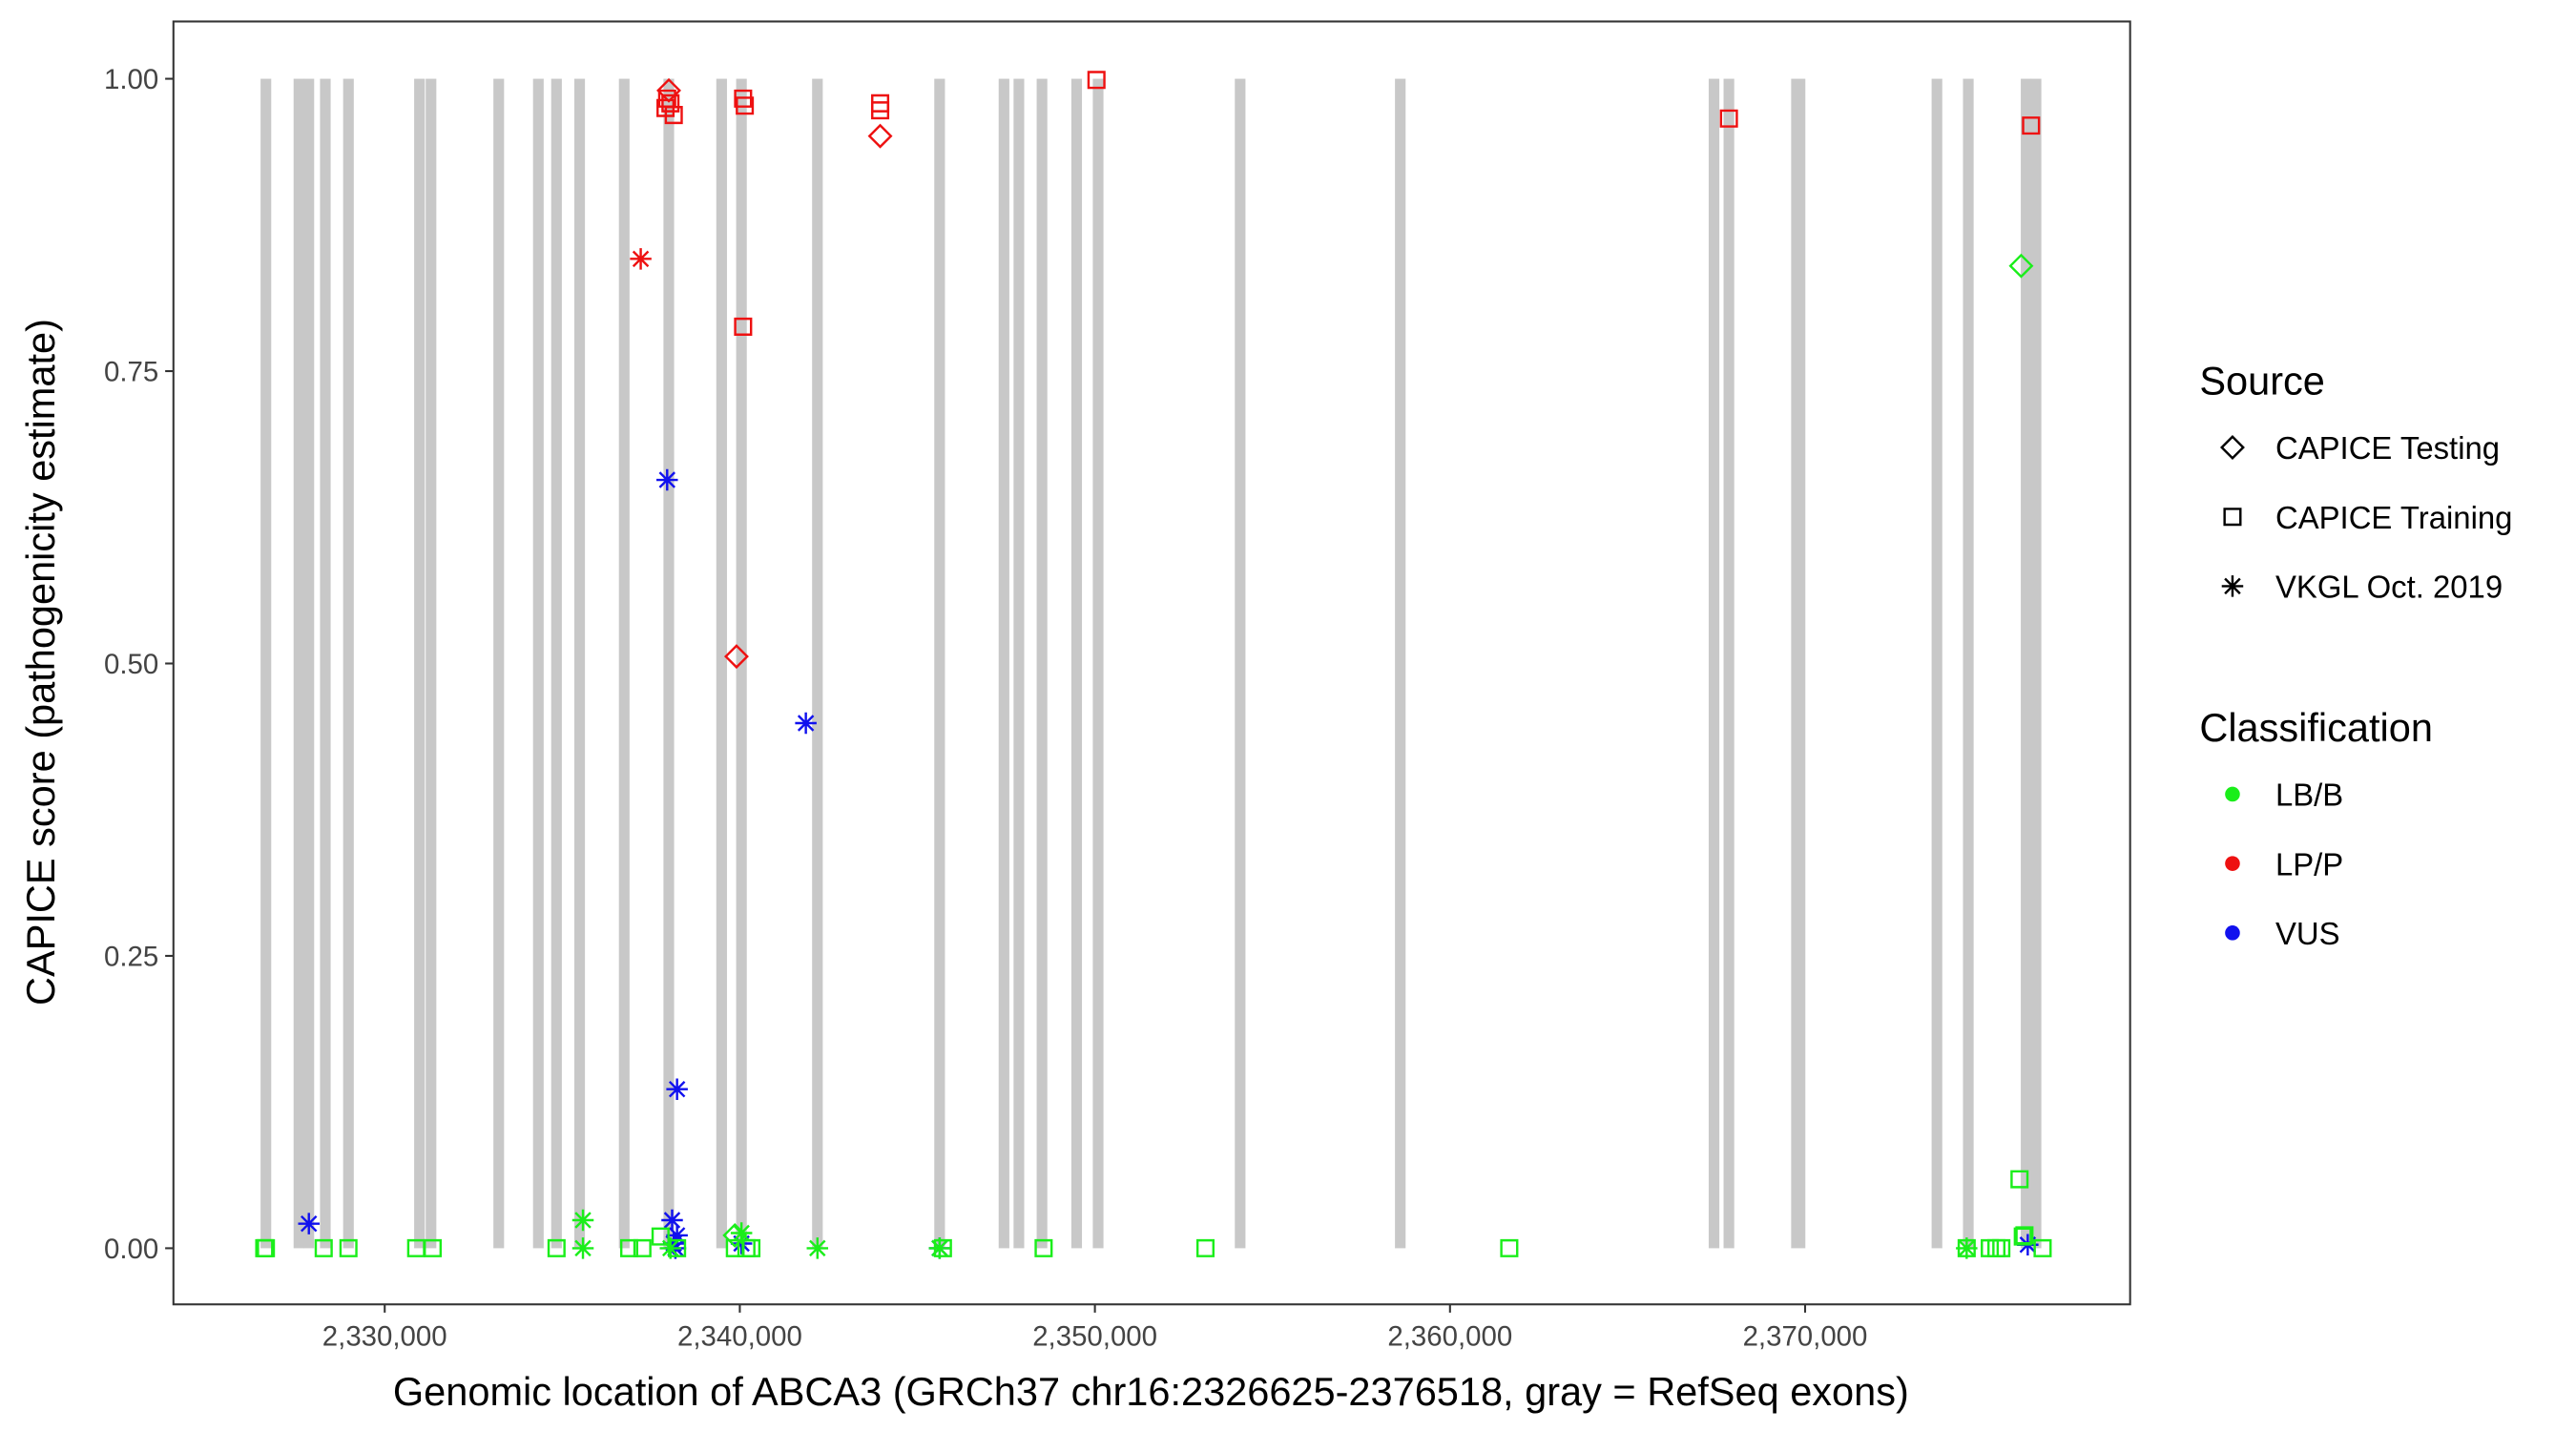 Image resolution: width=2576 pixels, height=1431 pixels. I want to click on x-tick-label: 2,350,000, so click(1094, 1337).